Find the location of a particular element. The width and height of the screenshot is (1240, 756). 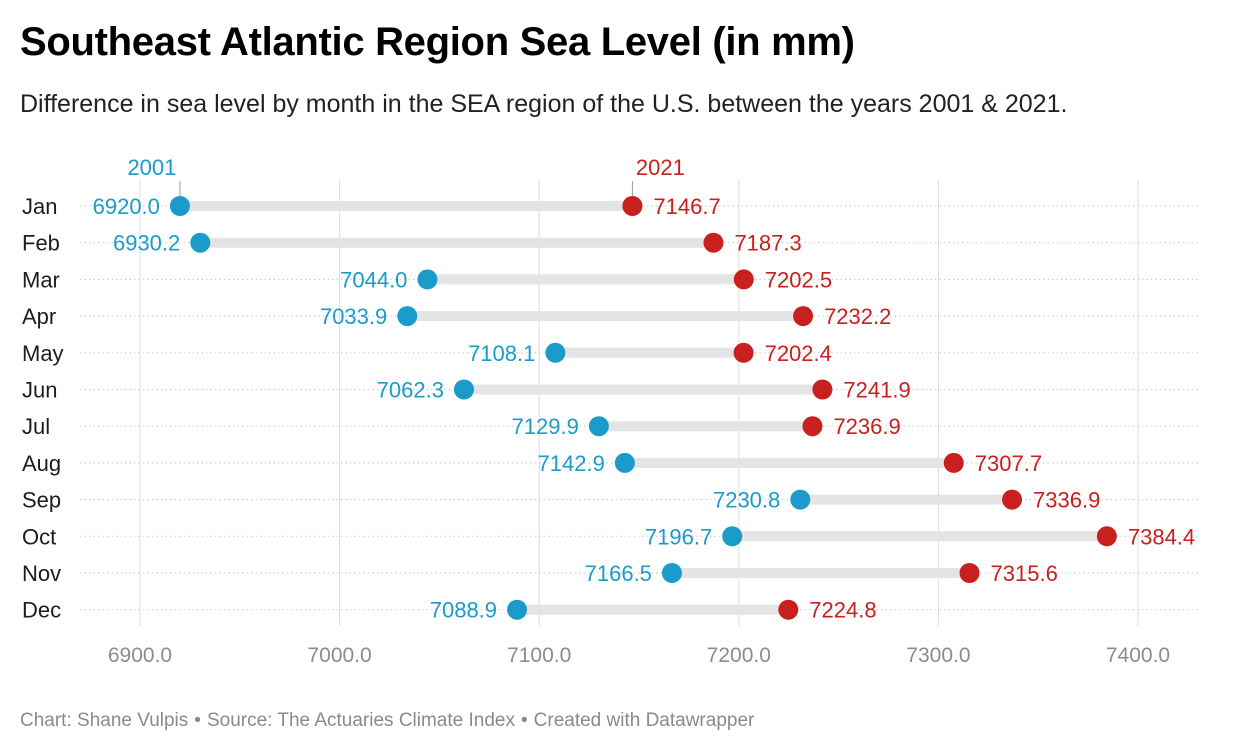

category-label: Dec is located at coordinates (41, 610).